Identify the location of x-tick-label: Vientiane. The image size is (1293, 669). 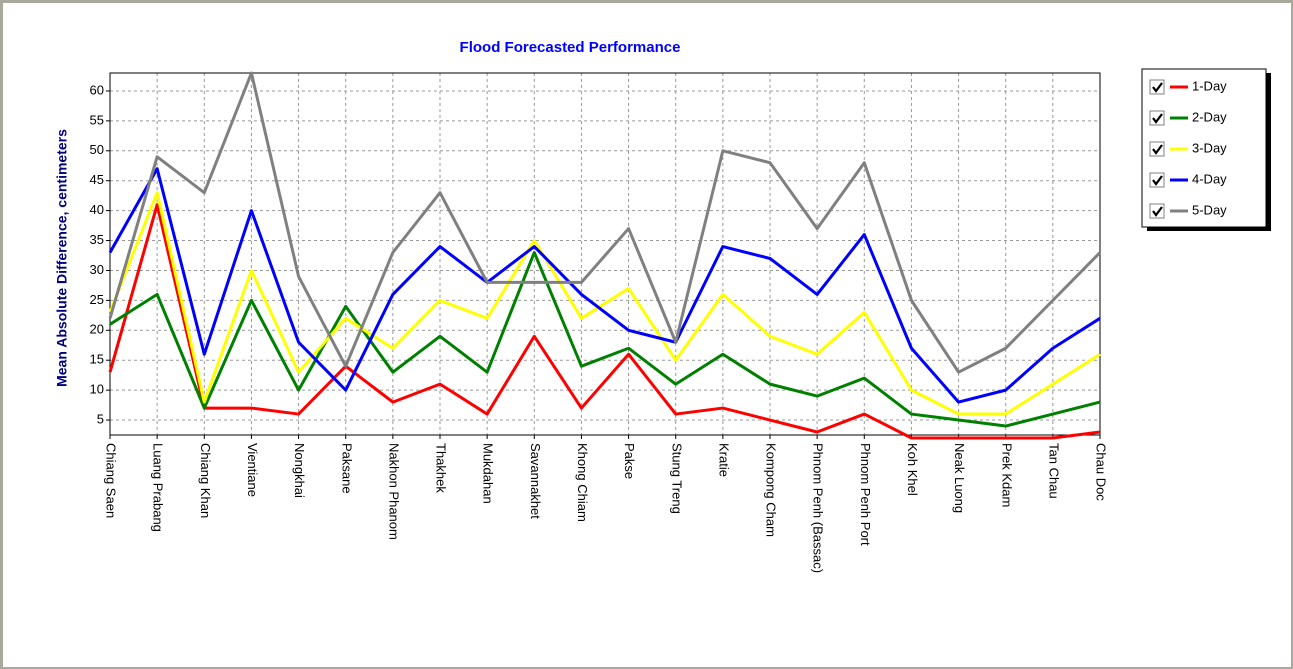
(252, 470).